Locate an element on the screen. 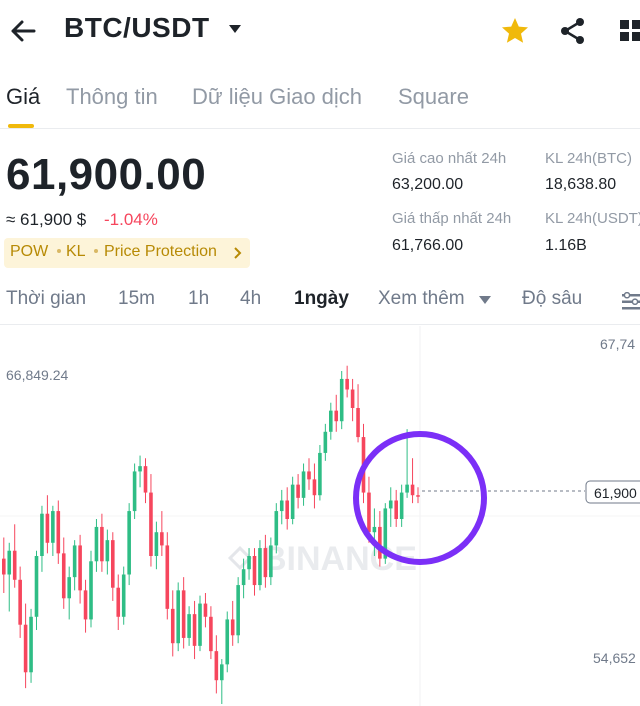  tag-kl: KL is located at coordinates (76, 251).